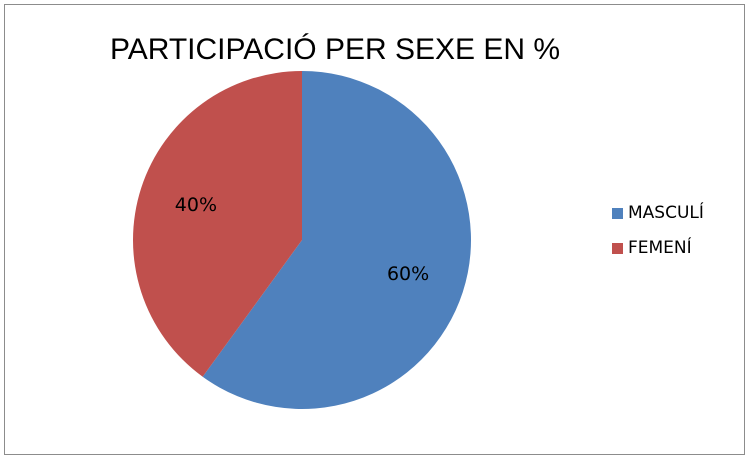 The height and width of the screenshot is (459, 751). What do you see at coordinates (408, 274) in the screenshot?
I see `pie-slice-label-0: 60%` at bounding box center [408, 274].